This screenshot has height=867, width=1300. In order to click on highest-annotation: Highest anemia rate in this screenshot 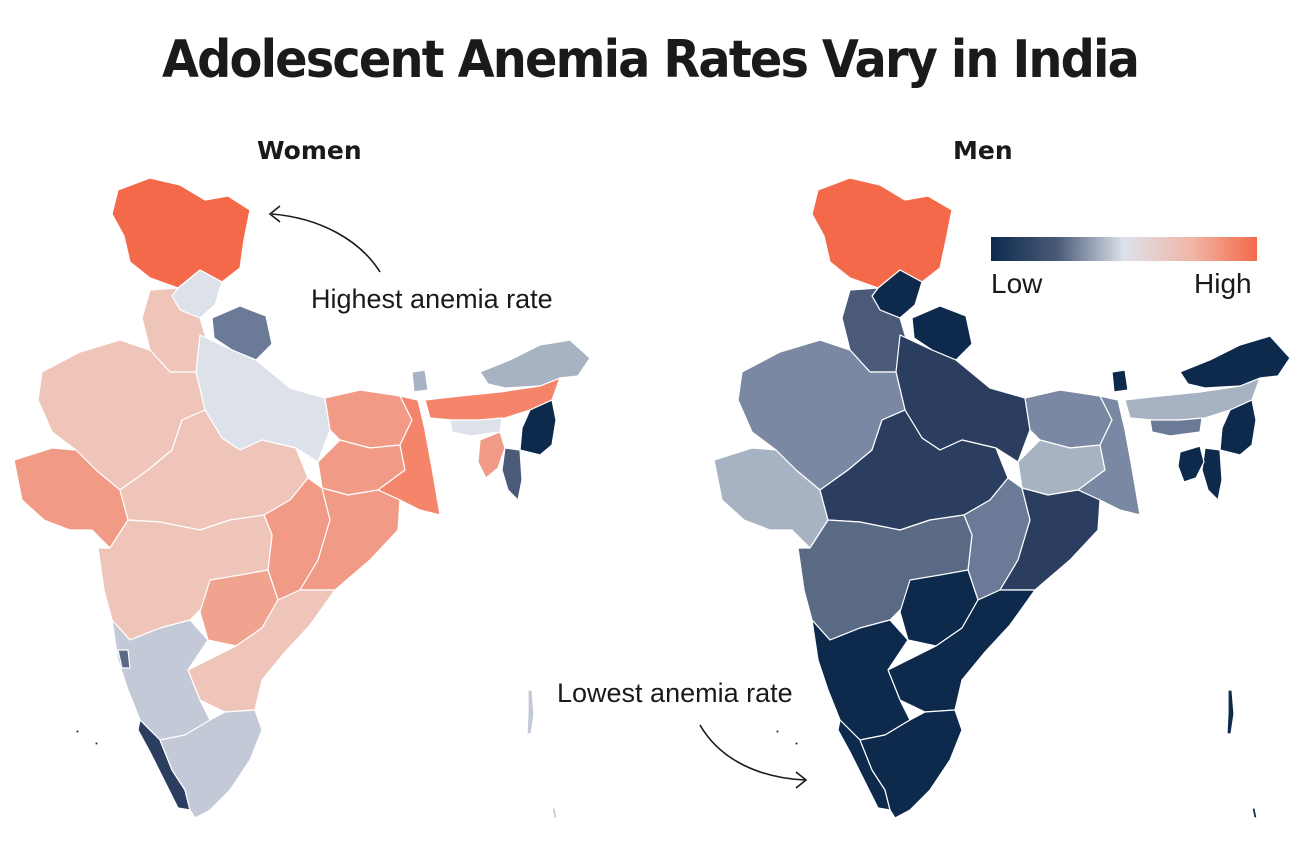, I will do `click(432, 299)`.